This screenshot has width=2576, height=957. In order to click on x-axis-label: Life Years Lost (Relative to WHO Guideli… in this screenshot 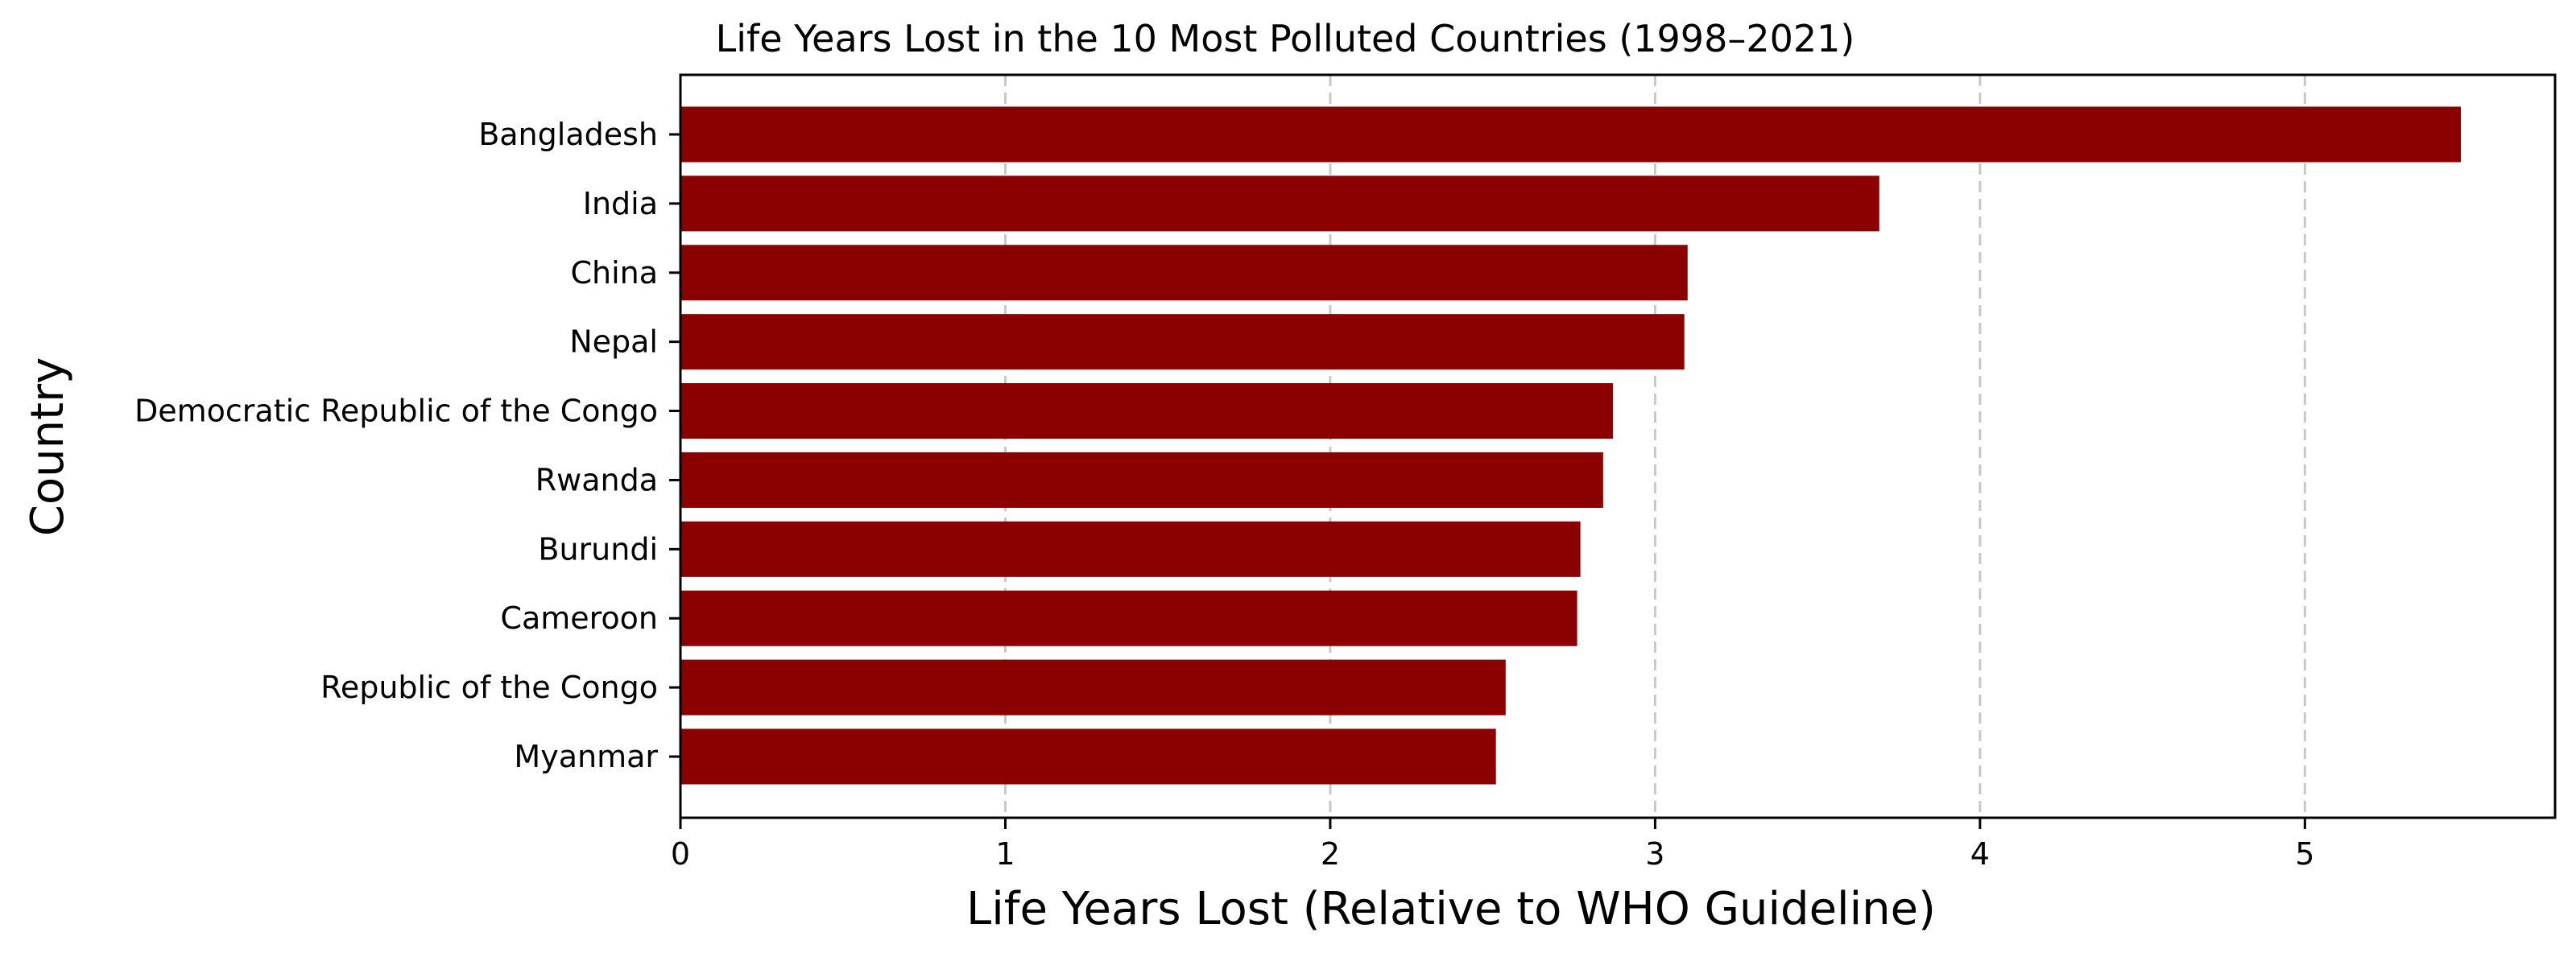, I will do `click(1451, 909)`.